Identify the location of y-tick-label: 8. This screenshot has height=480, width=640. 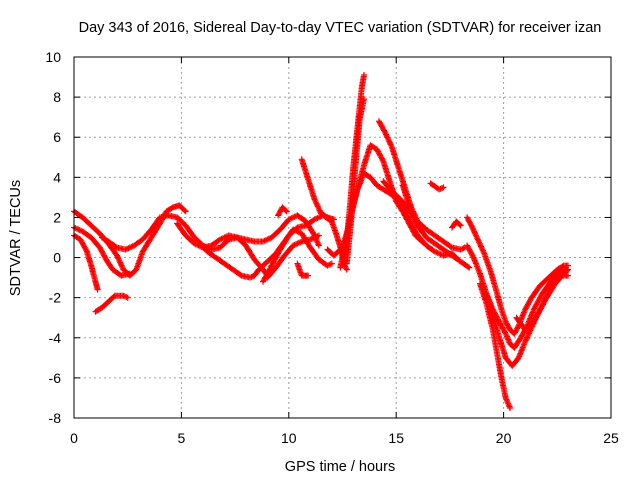
(57, 97).